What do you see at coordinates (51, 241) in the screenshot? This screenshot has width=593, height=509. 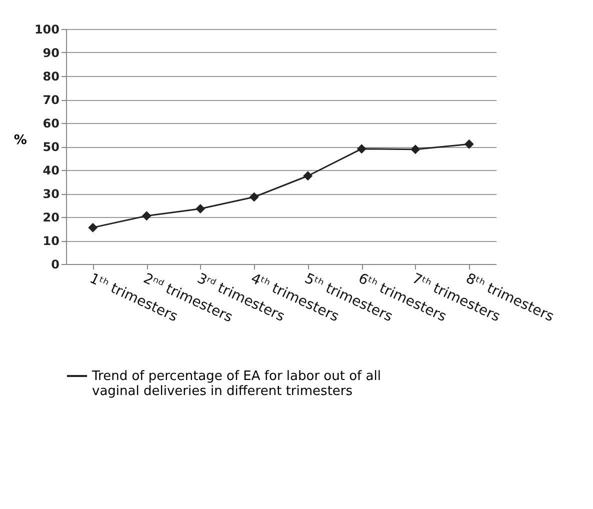 I see `y-tick-label: 10` at bounding box center [51, 241].